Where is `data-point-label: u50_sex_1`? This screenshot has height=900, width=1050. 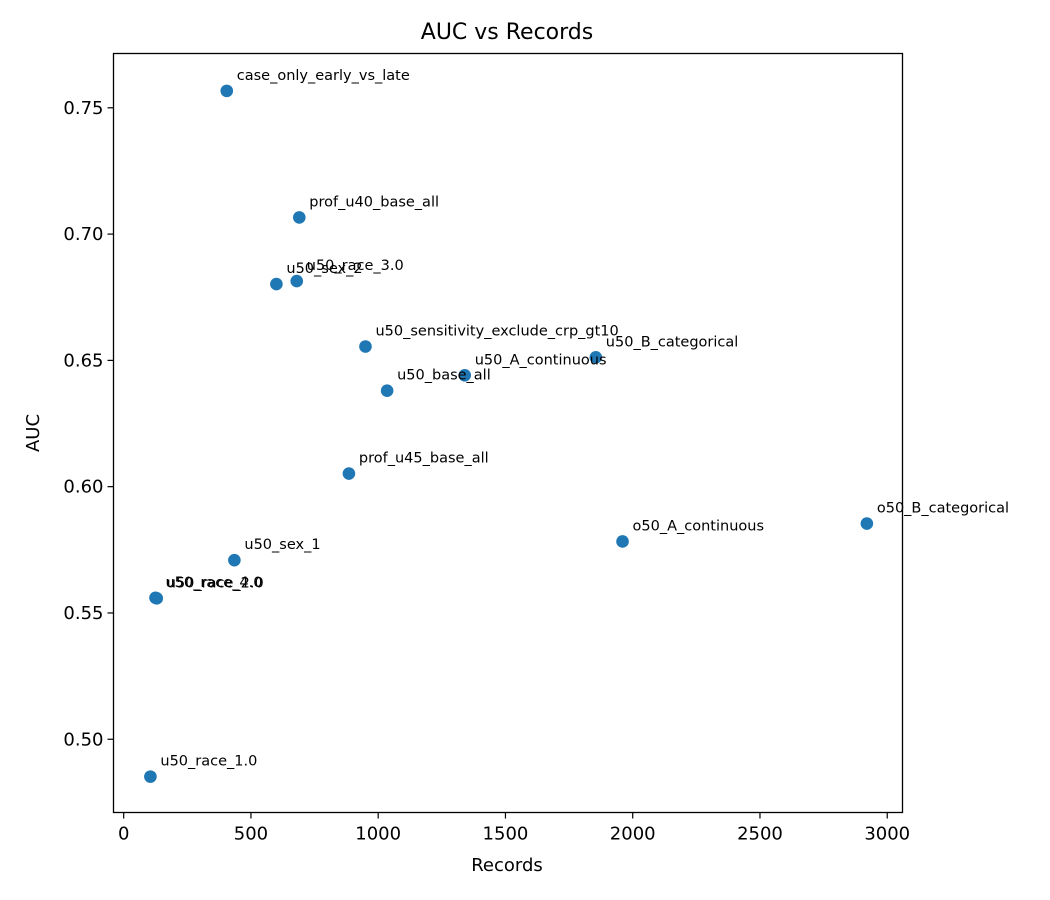
data-point-label: u50_sex_1 is located at coordinates (282, 545).